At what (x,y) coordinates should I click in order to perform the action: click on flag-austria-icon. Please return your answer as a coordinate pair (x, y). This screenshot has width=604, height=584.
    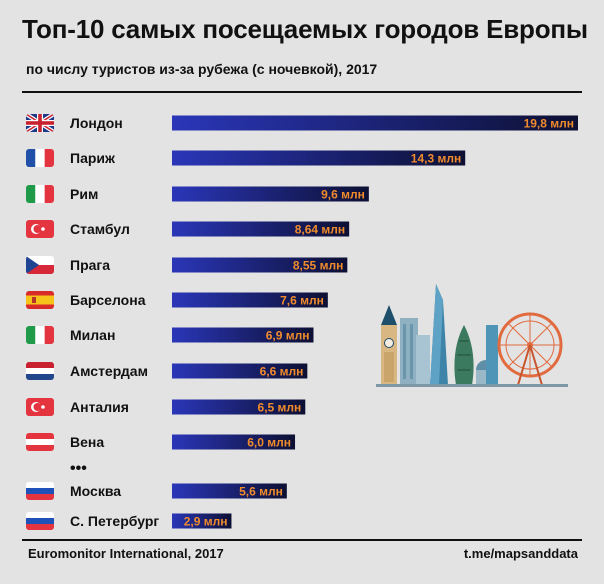
    Looking at the image, I should click on (40, 442).